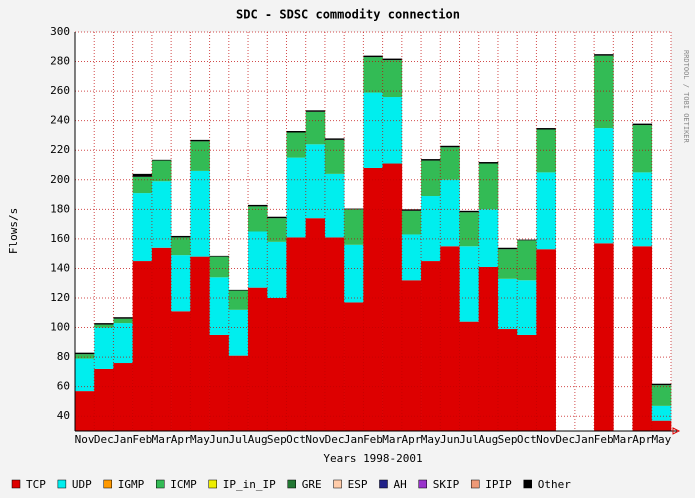 This screenshot has height=498, width=695. What do you see at coordinates (498, 484) in the screenshot?
I see `legend-label: IPIP` at bounding box center [498, 484].